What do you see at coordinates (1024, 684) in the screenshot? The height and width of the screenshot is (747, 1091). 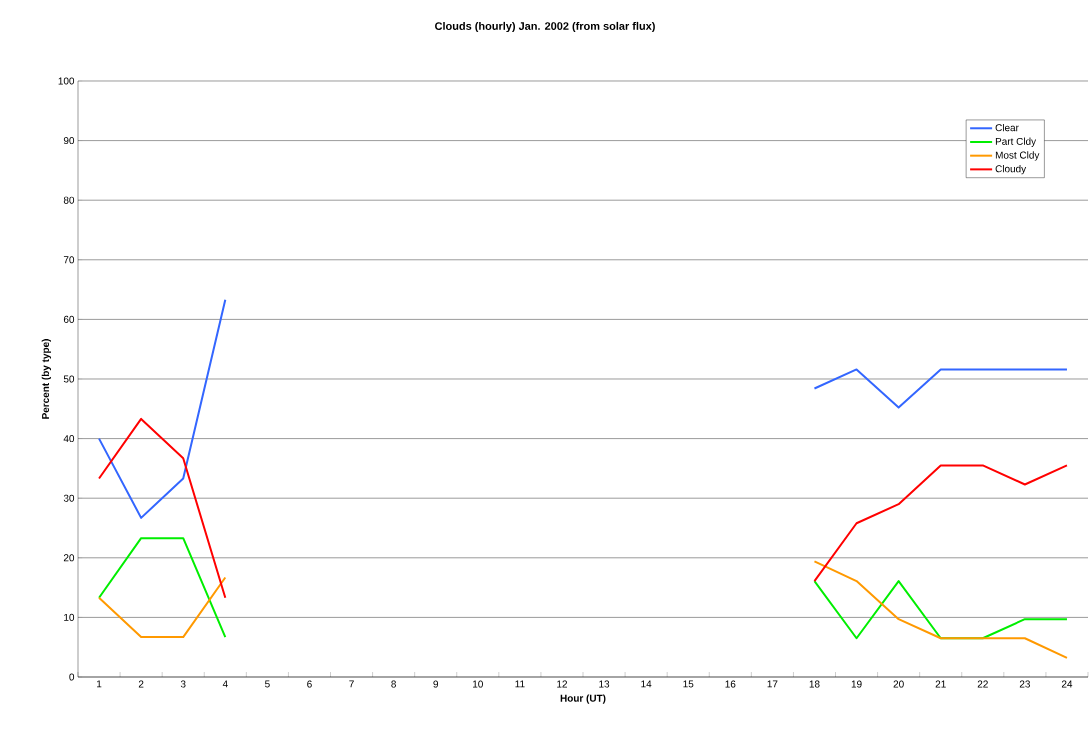 I see `x-tick-label: 23` at bounding box center [1024, 684].